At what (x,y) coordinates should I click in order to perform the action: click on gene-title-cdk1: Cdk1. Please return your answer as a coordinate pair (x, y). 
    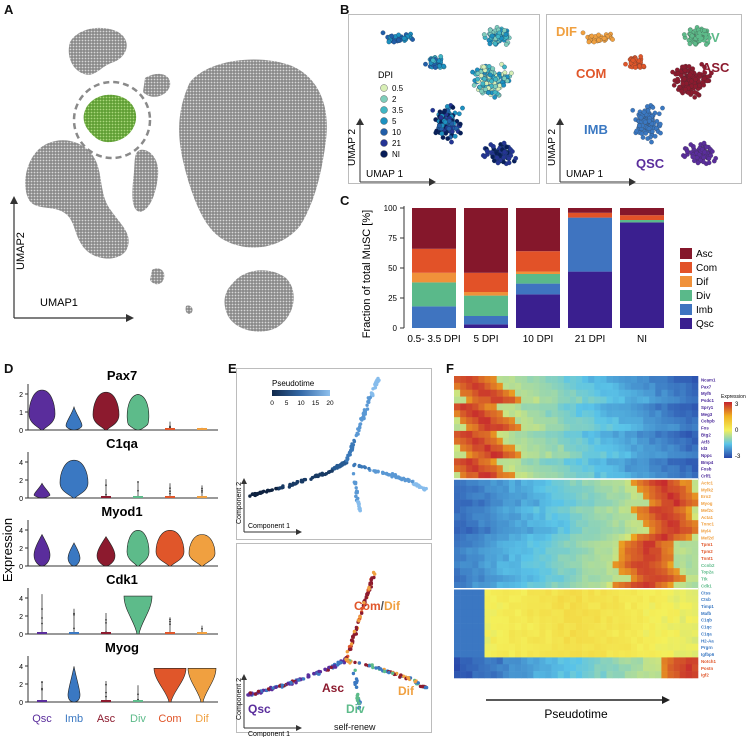
    Looking at the image, I should click on (122, 579).